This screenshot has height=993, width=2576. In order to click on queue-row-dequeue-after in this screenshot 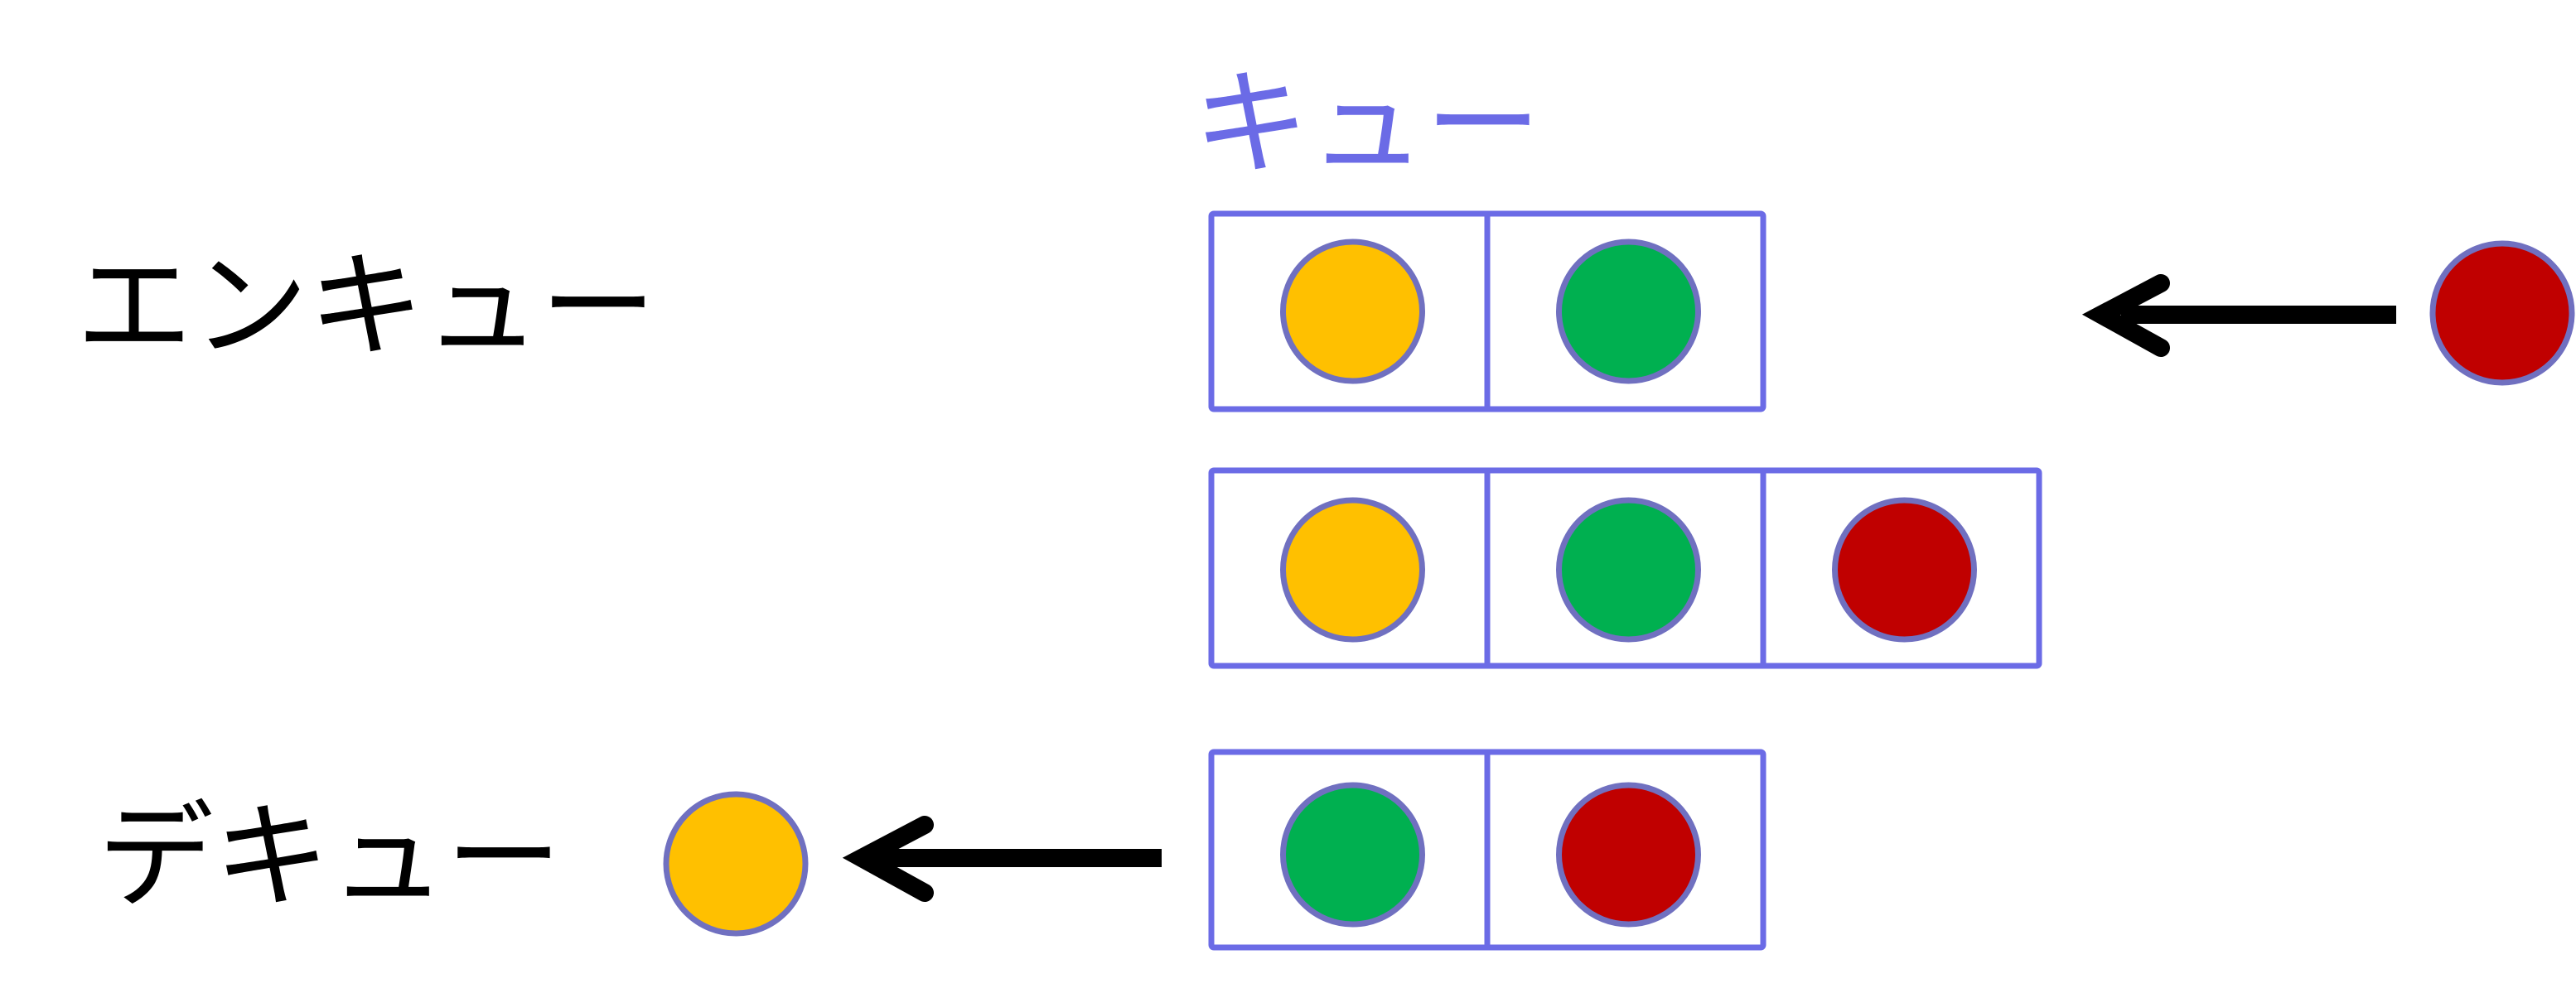, I will do `click(1487, 850)`.